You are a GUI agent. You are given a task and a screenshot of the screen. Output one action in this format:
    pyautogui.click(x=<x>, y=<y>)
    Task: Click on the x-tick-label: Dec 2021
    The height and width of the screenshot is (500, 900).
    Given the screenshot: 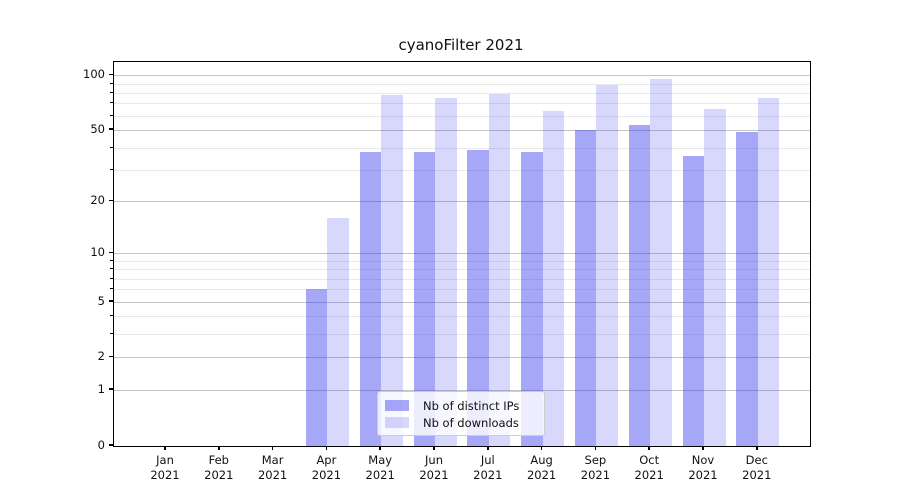 What is the action you would take?
    pyautogui.click(x=757, y=468)
    